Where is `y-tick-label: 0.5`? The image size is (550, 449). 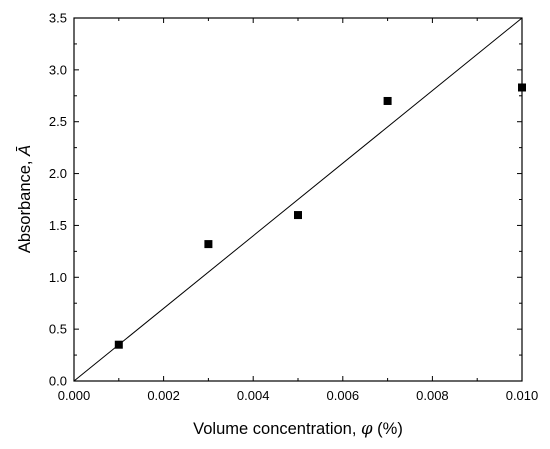
y-tick-label: 0.5 is located at coordinates (58, 329).